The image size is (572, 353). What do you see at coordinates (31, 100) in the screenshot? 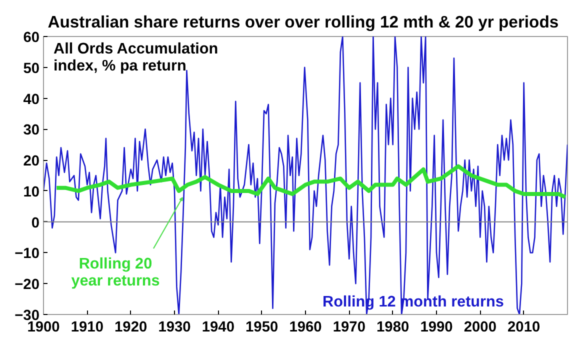
I see `y-tick-label: 40` at bounding box center [31, 100].